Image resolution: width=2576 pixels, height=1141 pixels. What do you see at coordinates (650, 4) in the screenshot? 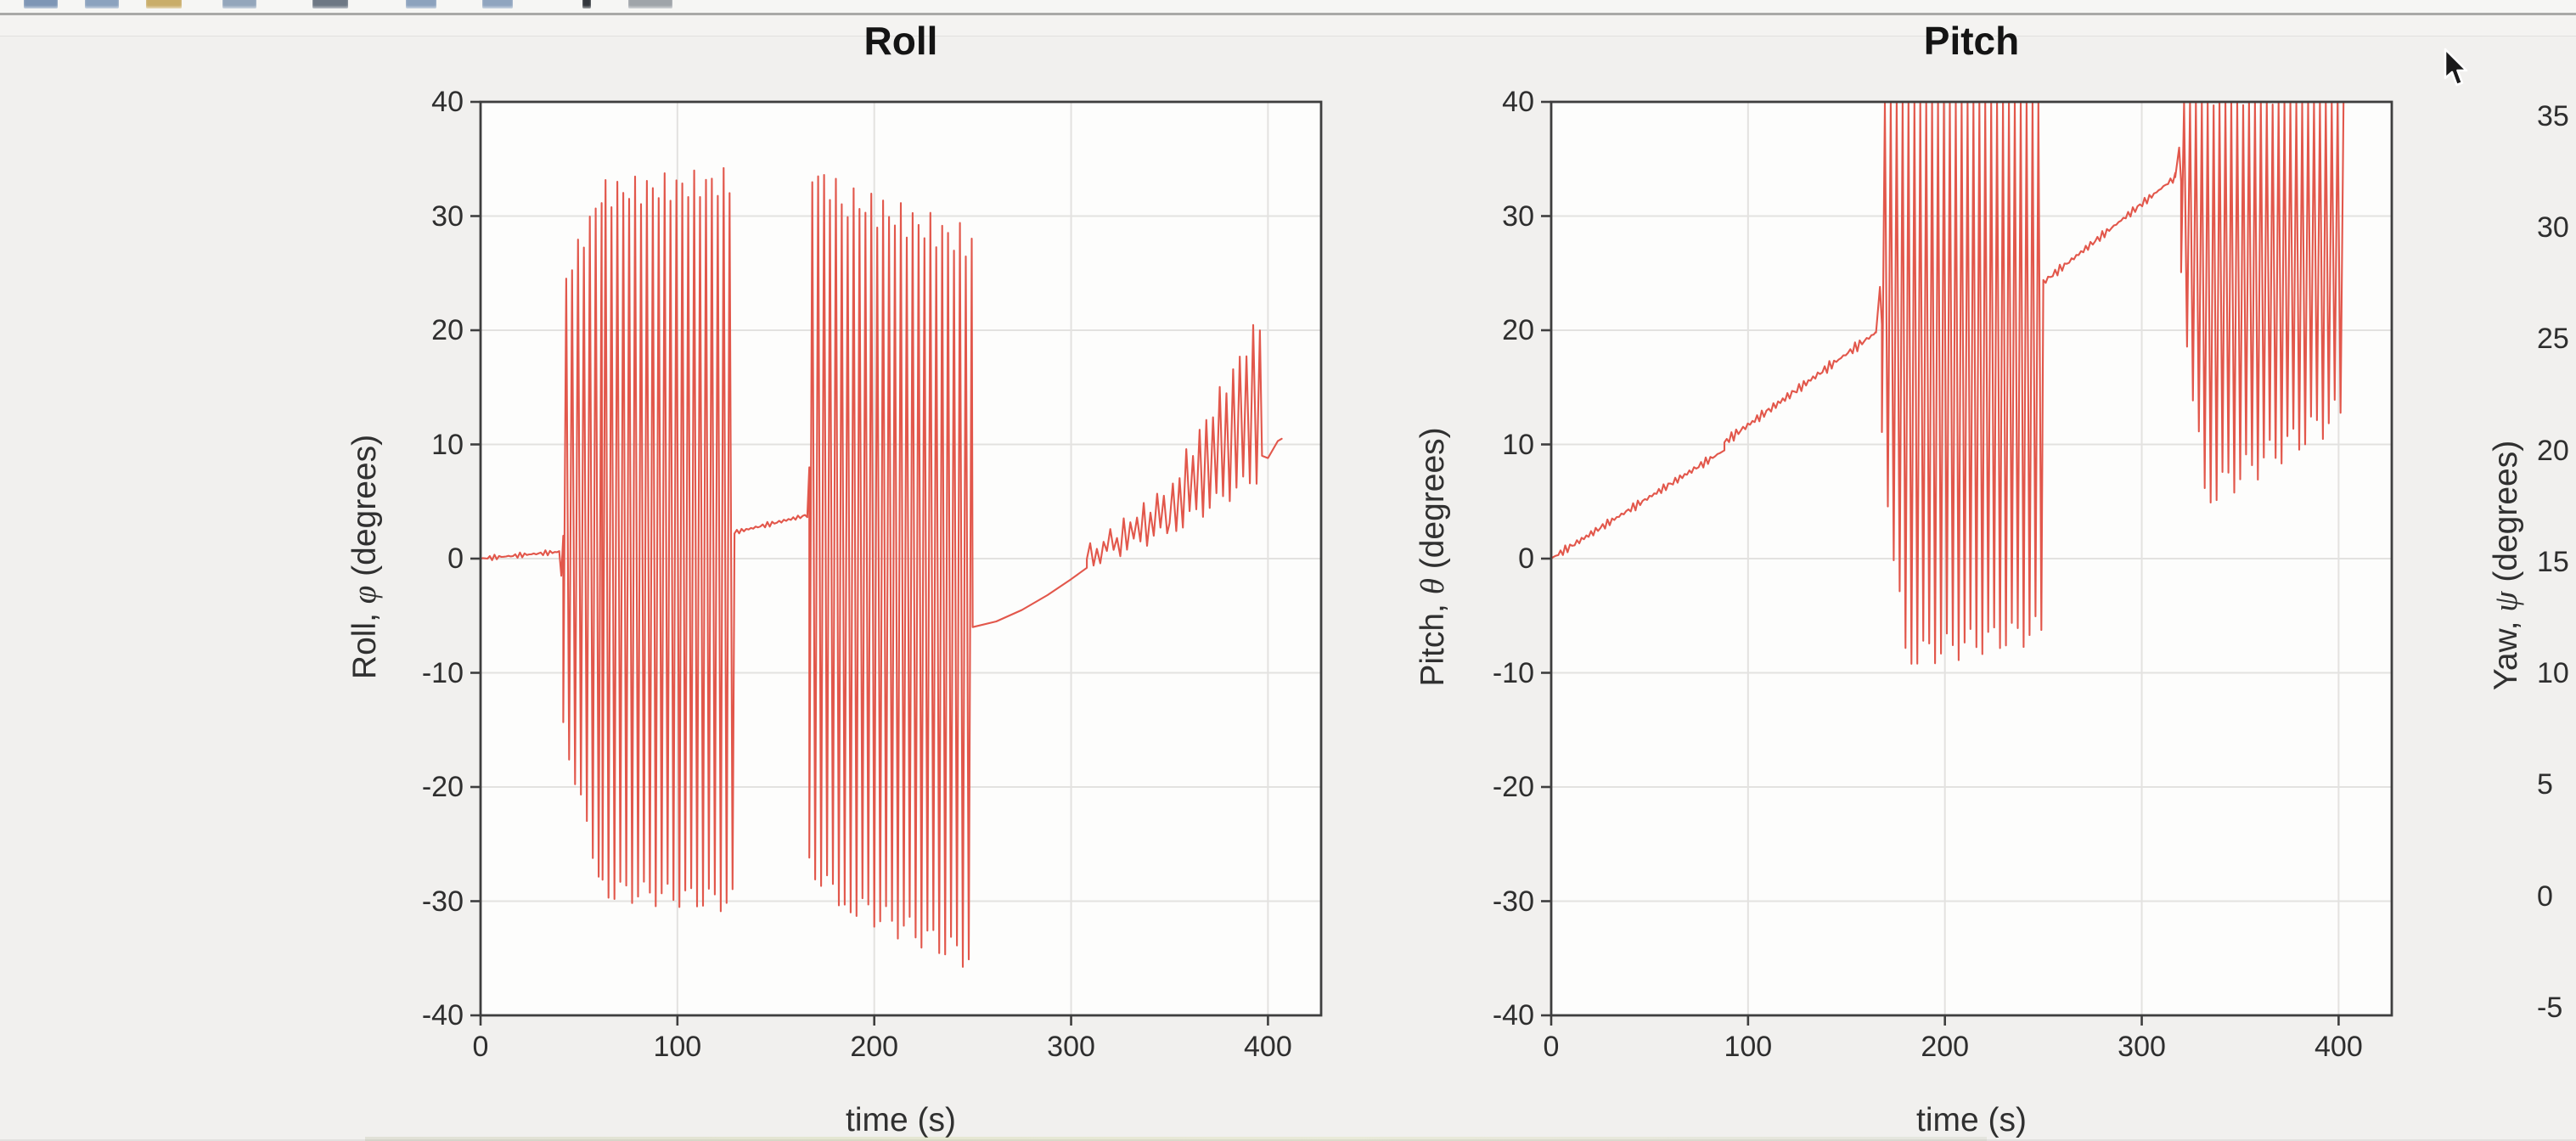
I see `pan-icon` at bounding box center [650, 4].